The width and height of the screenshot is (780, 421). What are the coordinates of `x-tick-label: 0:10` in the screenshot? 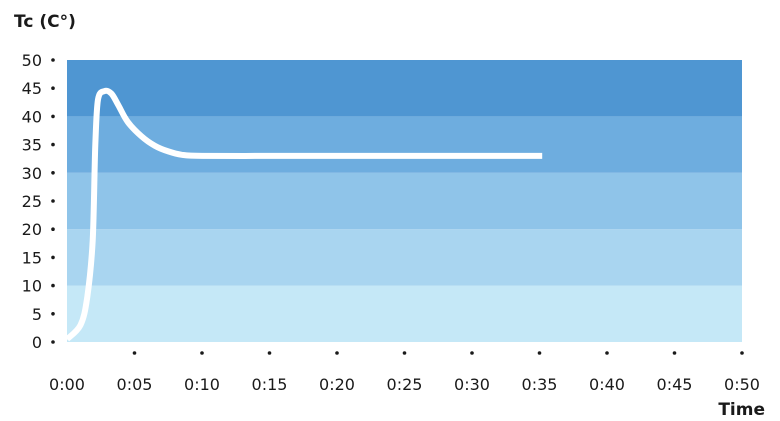 It's located at (202, 384).